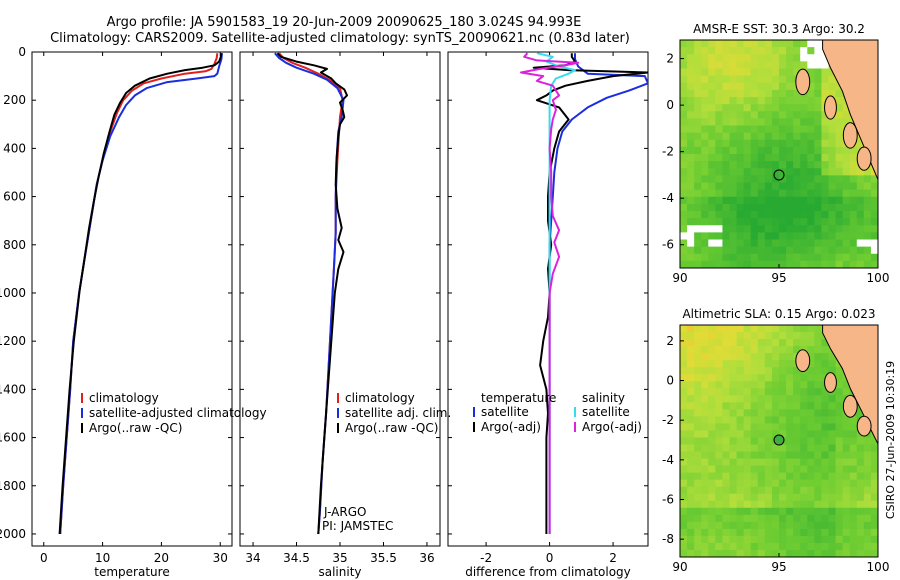  I want to click on temperature-xtick-label: 30, so click(220, 558).